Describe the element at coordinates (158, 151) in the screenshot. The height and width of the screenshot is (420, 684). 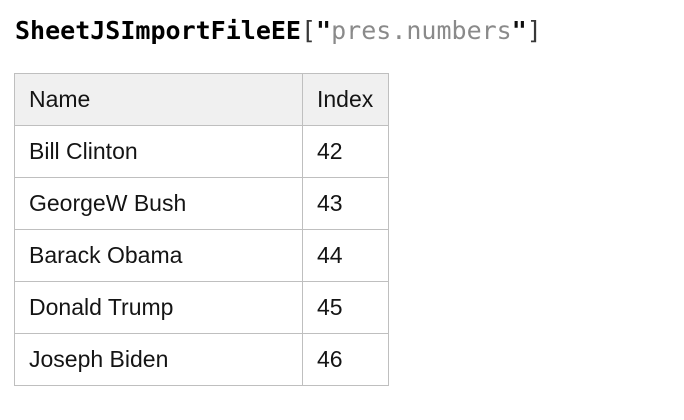
I see `cell-name: Bill Clinton` at that location.